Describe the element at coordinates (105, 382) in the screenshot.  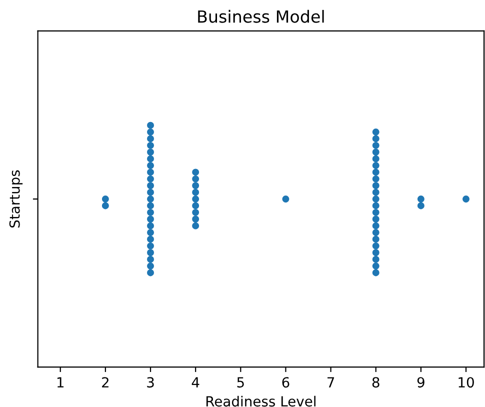
I see `x-tick-label: 2` at that location.